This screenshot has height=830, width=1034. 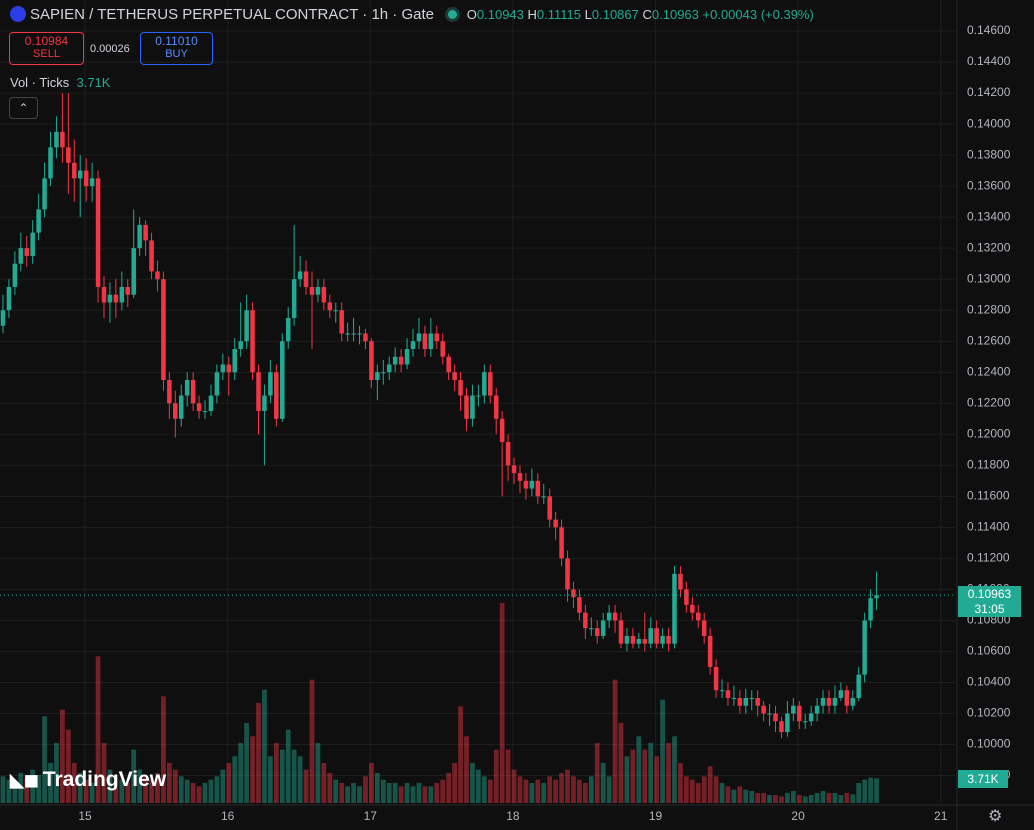 What do you see at coordinates (23, 108) in the screenshot?
I see `collapse-button: ⌃` at bounding box center [23, 108].